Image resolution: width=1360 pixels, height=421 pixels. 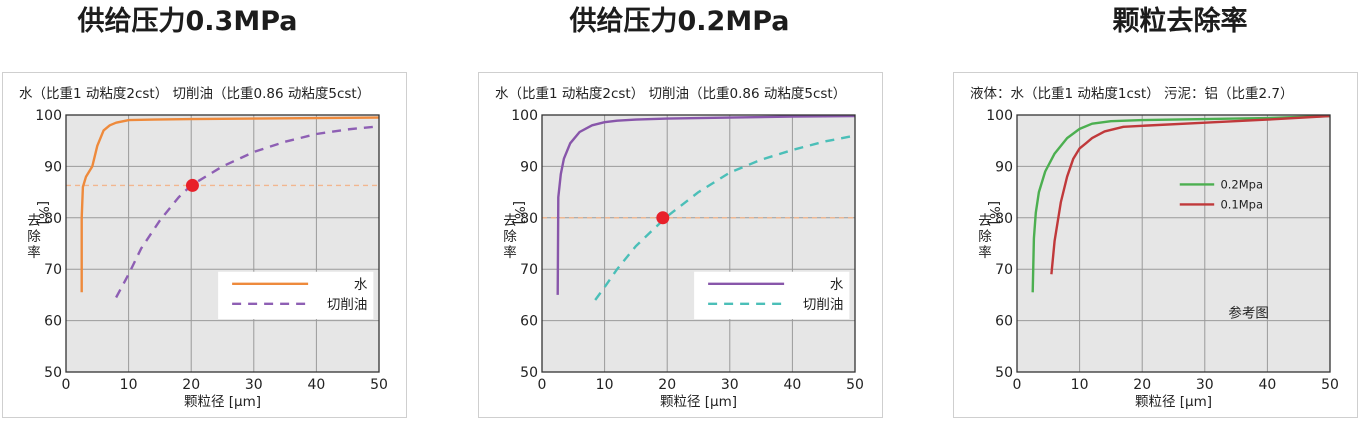 I want to click on legend-label-1: 0.2Mpa, so click(x=1241, y=184).